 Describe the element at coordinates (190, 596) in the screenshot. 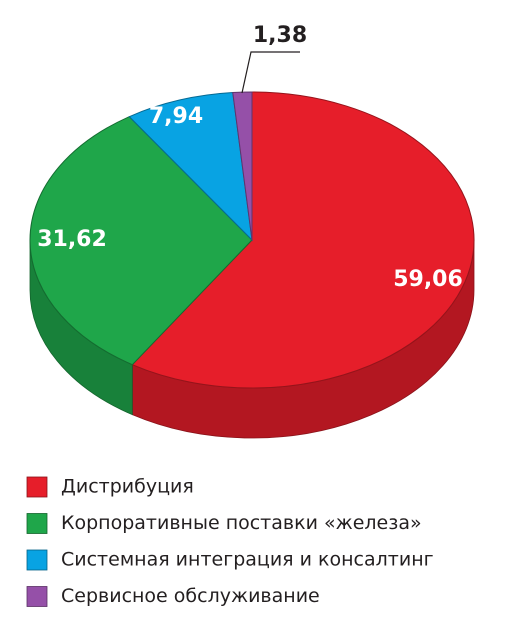

I see `legend-label: Сервисное обслуживание` at that location.